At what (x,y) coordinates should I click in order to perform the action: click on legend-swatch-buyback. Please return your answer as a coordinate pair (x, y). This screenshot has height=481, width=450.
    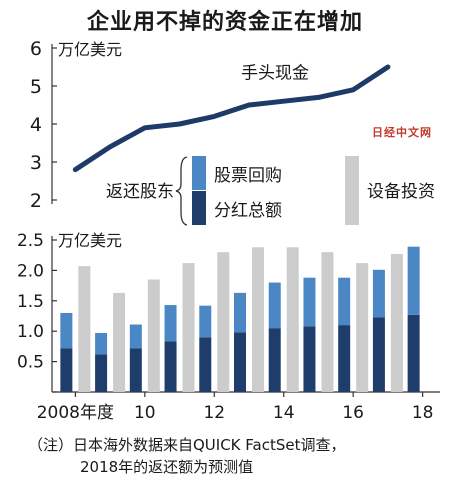
    Looking at the image, I should click on (199, 173).